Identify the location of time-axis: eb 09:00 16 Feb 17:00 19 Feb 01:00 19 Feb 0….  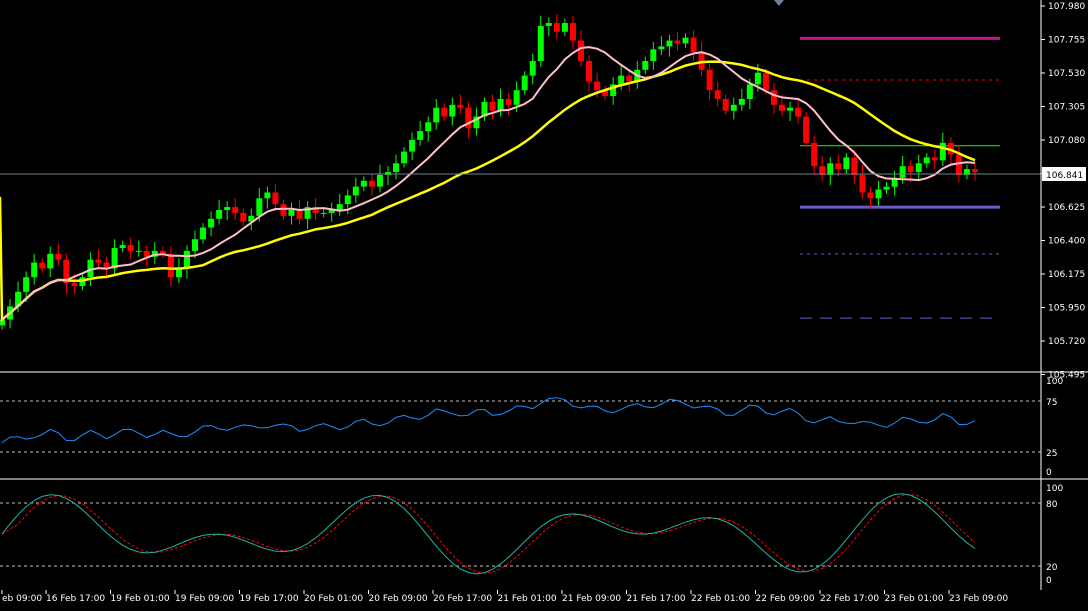
(504, 597).